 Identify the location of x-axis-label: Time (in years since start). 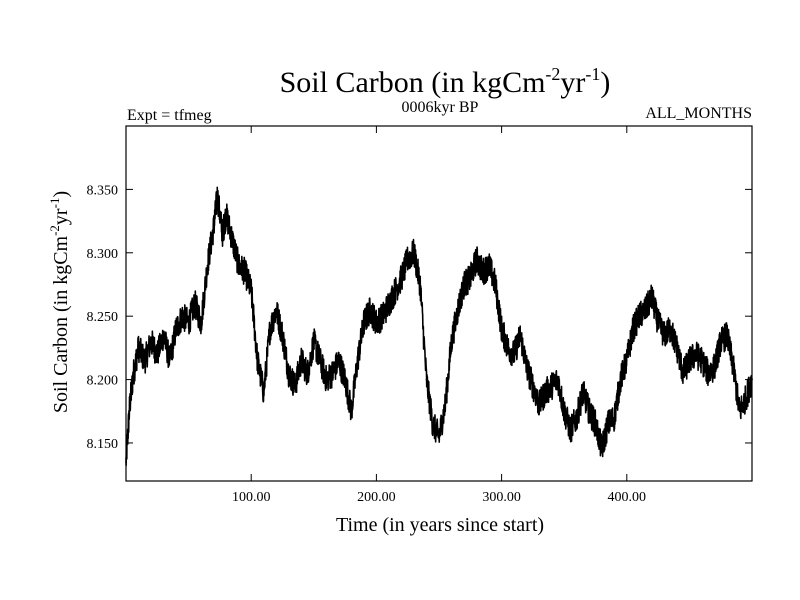
(440, 525).